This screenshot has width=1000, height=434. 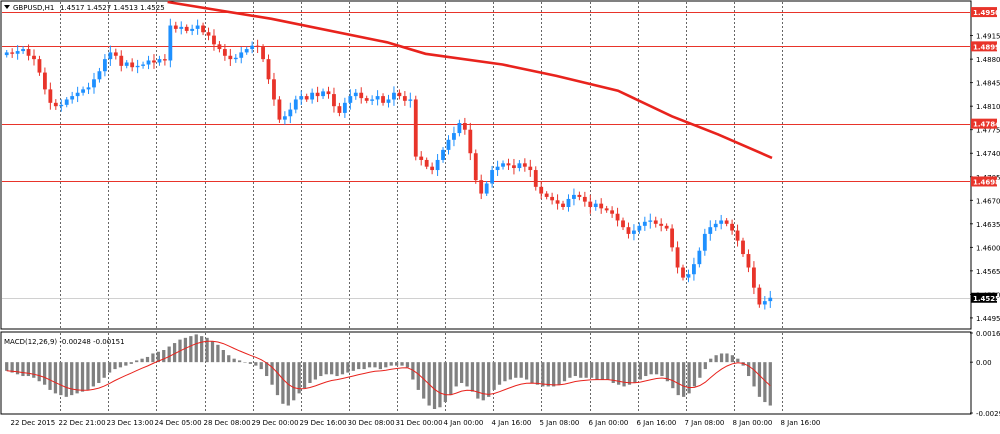 I want to click on y-tick-label: 1.4600, so click(x=988, y=248).